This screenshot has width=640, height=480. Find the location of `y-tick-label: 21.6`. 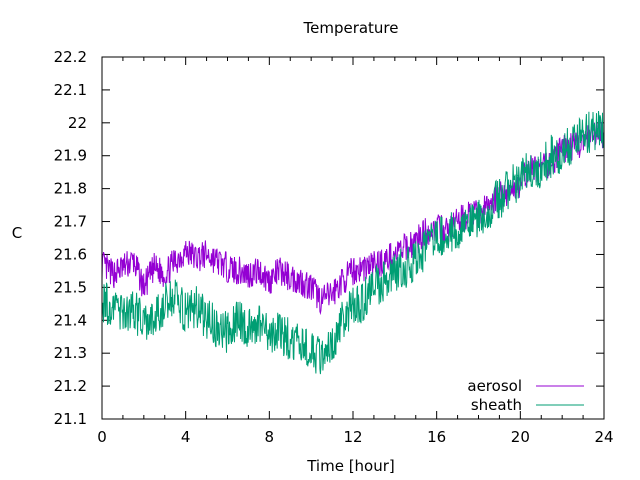

y-tick-label: 21.6 is located at coordinates (70, 254).